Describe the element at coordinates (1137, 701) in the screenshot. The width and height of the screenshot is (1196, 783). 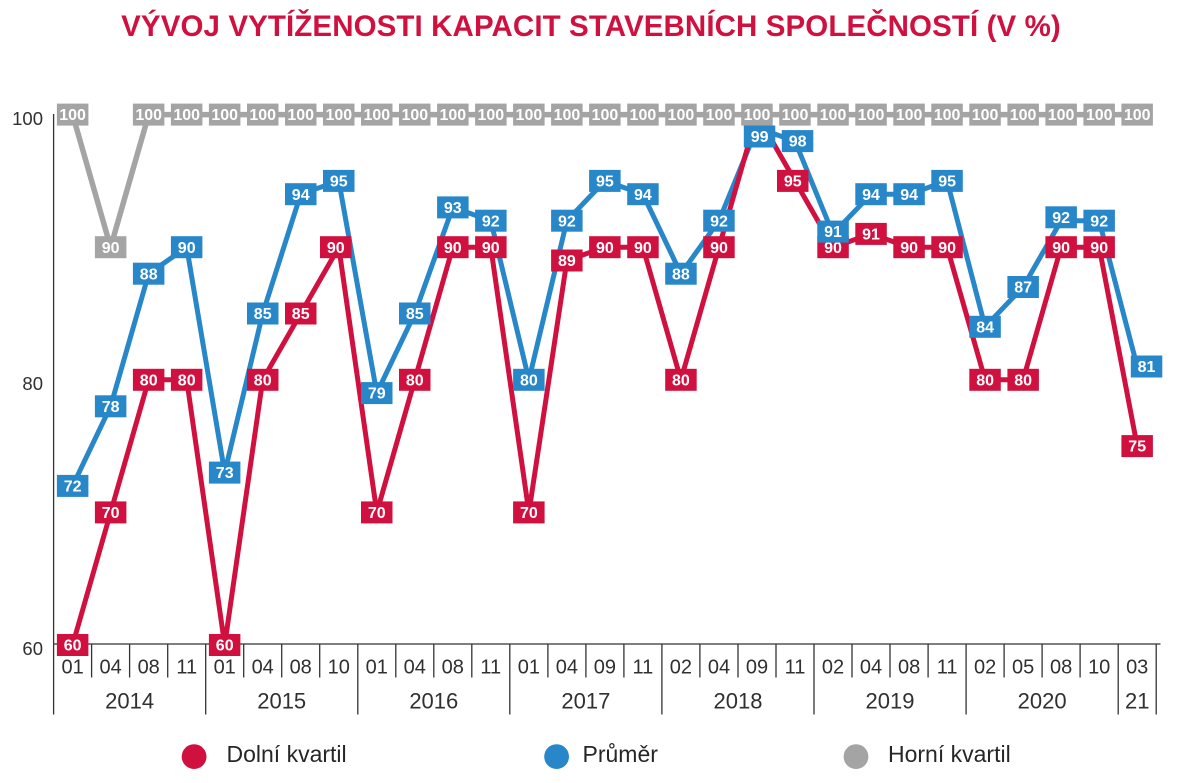
I see `svg-text: 21` at that location.